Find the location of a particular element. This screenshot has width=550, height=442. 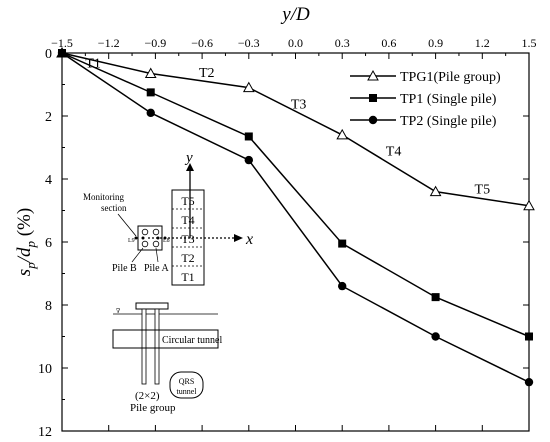

x-tick-label: 0.0 is located at coordinates (295, 43).